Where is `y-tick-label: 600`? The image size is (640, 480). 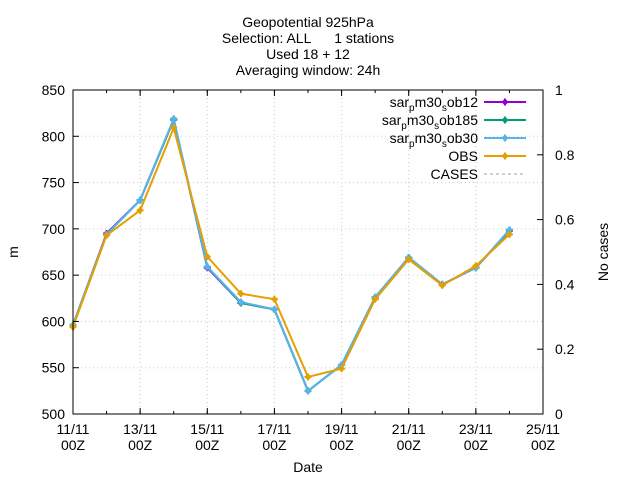 y-tick-label: 600 is located at coordinates (54, 321).